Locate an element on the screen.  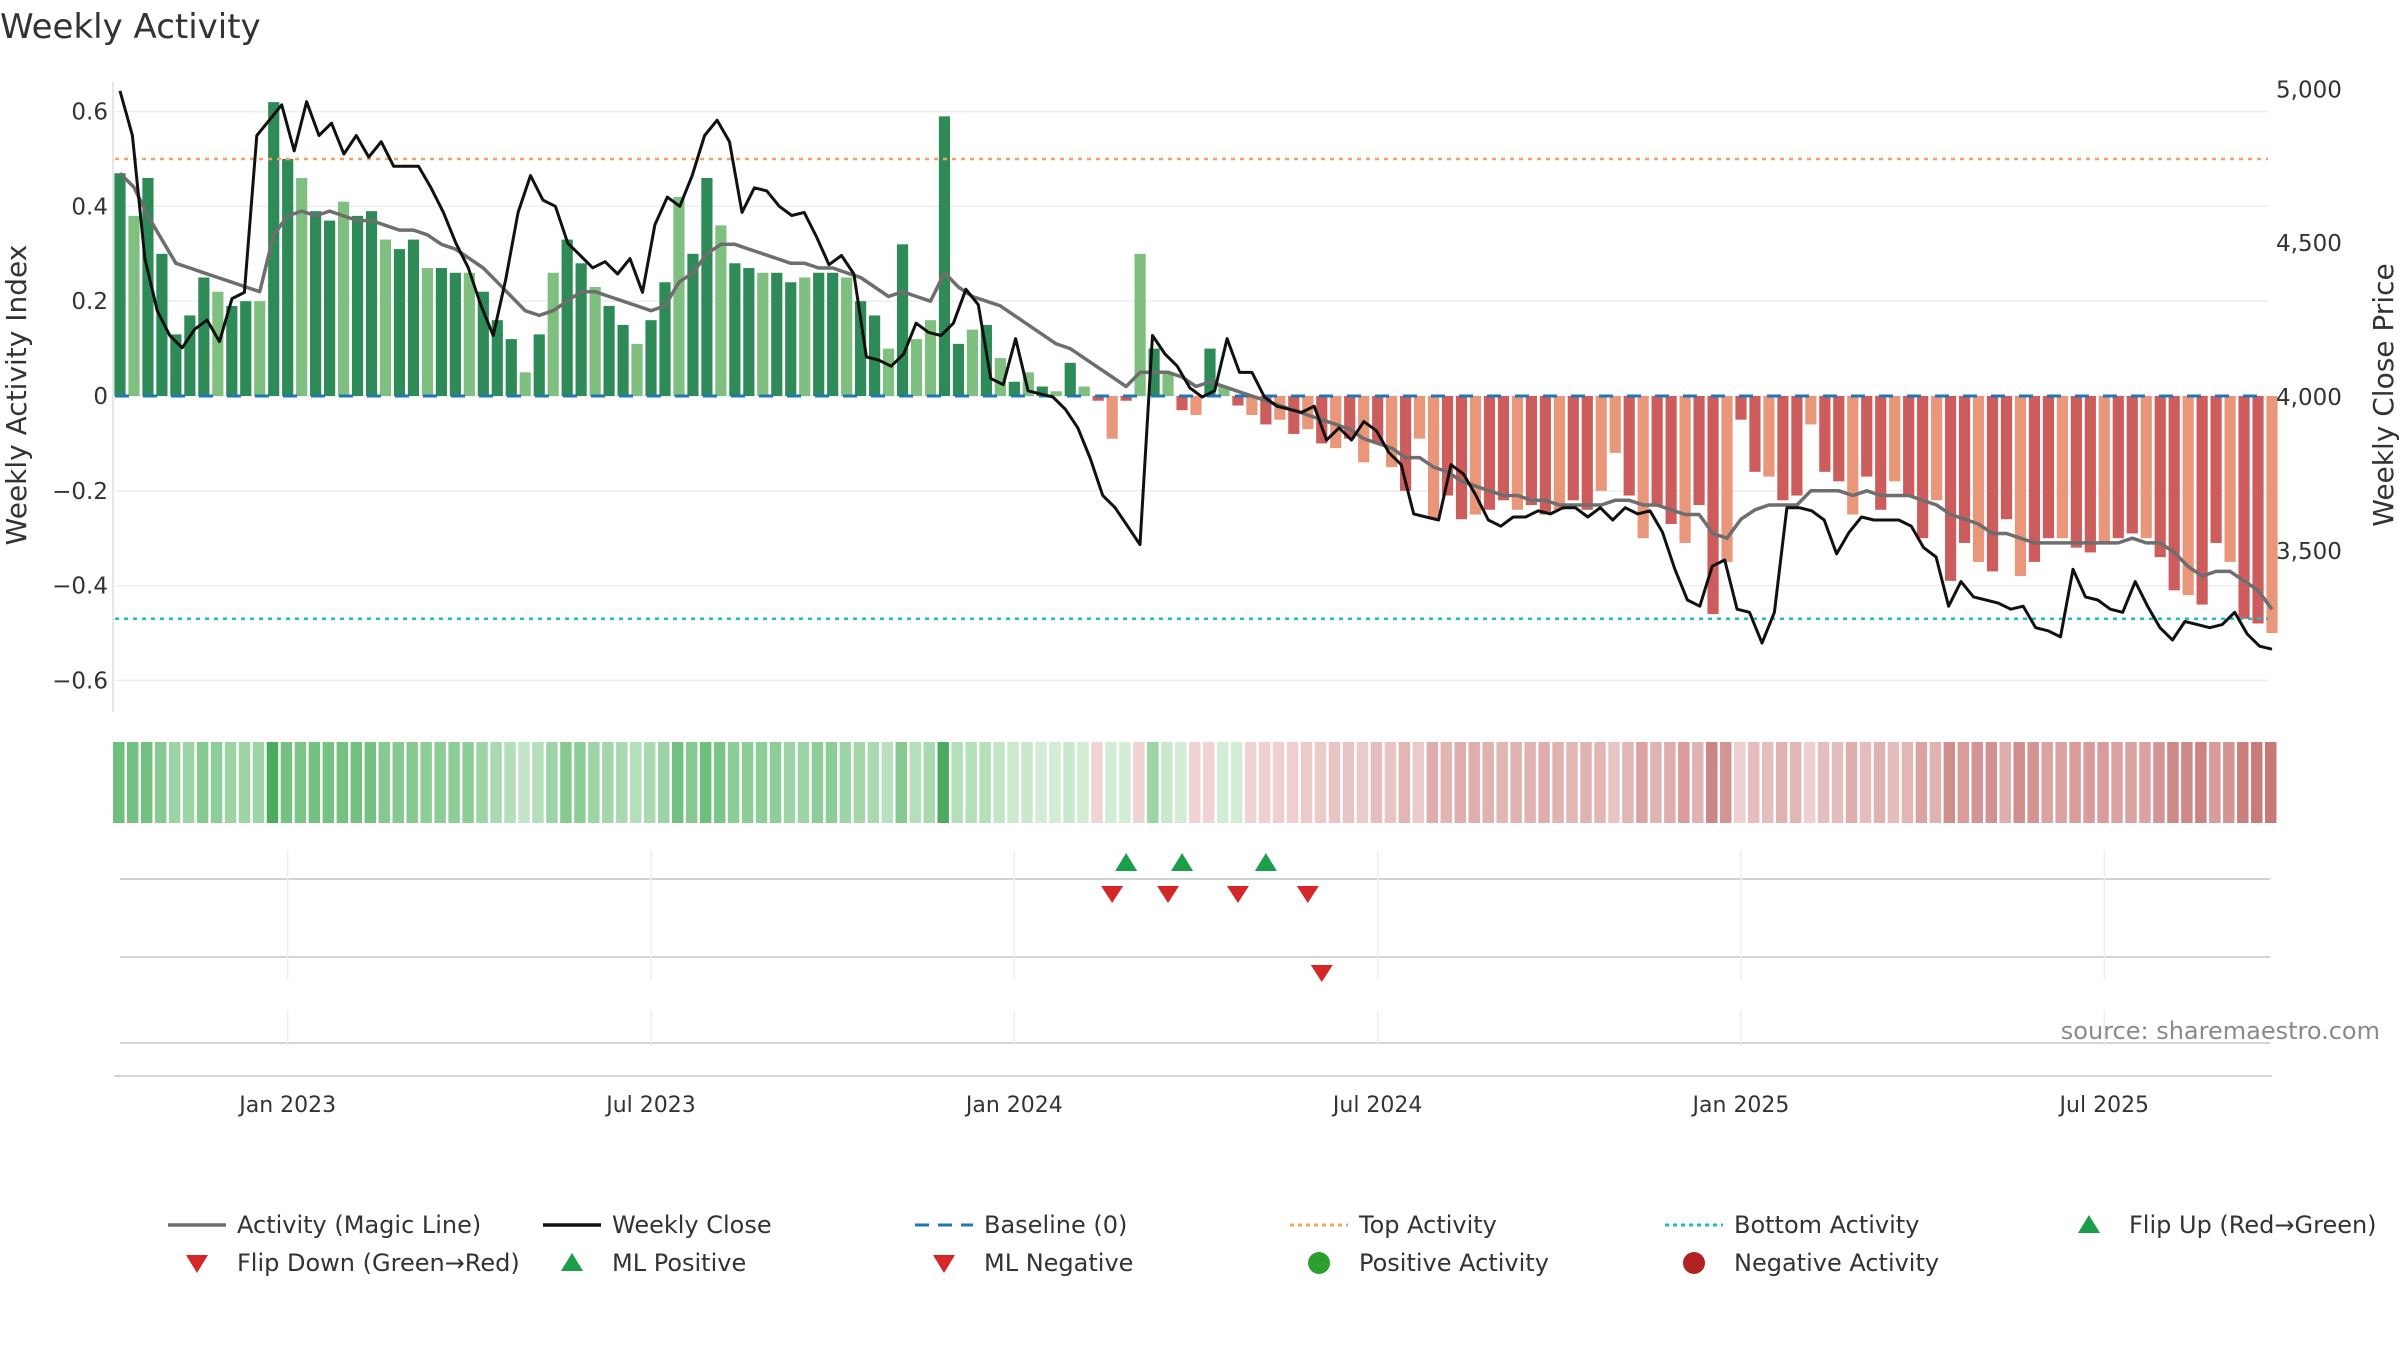
legend-label: Flip Up (Red→Green) is located at coordinates (2253, 1225).